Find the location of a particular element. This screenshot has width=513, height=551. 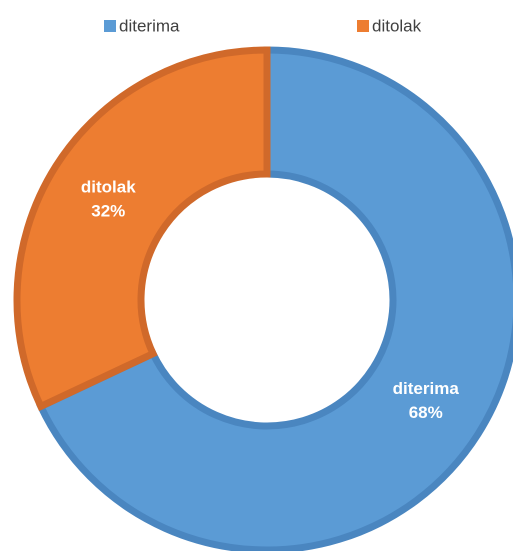

data-label-name: ditolak is located at coordinates (108, 187).